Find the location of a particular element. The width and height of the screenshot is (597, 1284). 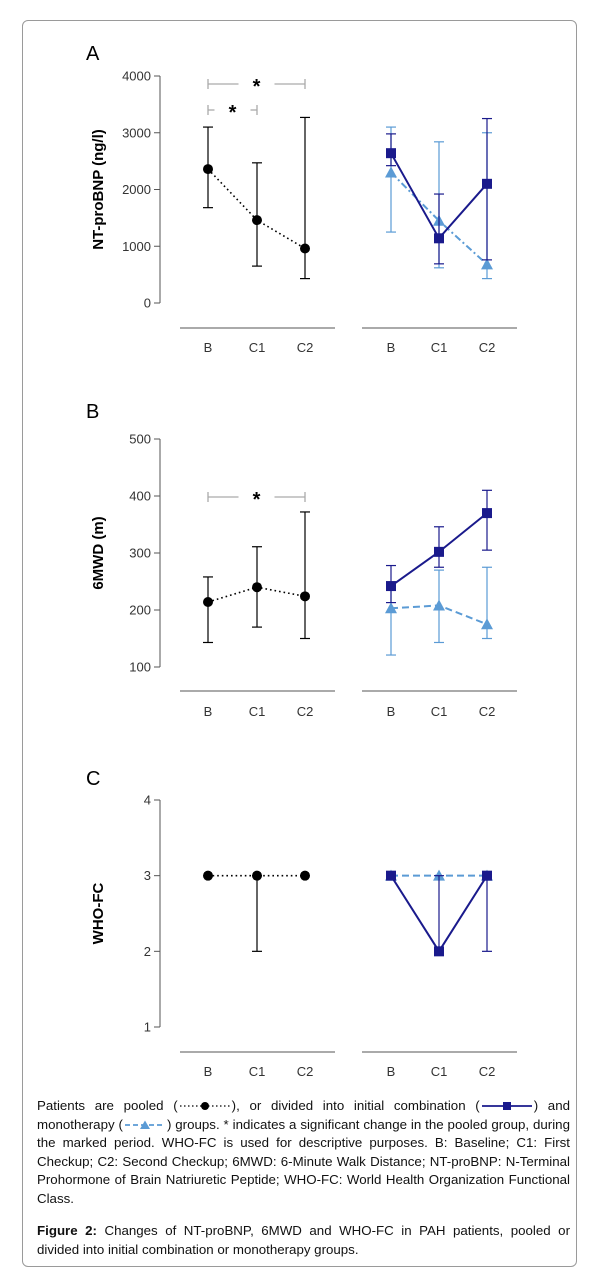

y-tick-label: 1000 is located at coordinates (136, 246).